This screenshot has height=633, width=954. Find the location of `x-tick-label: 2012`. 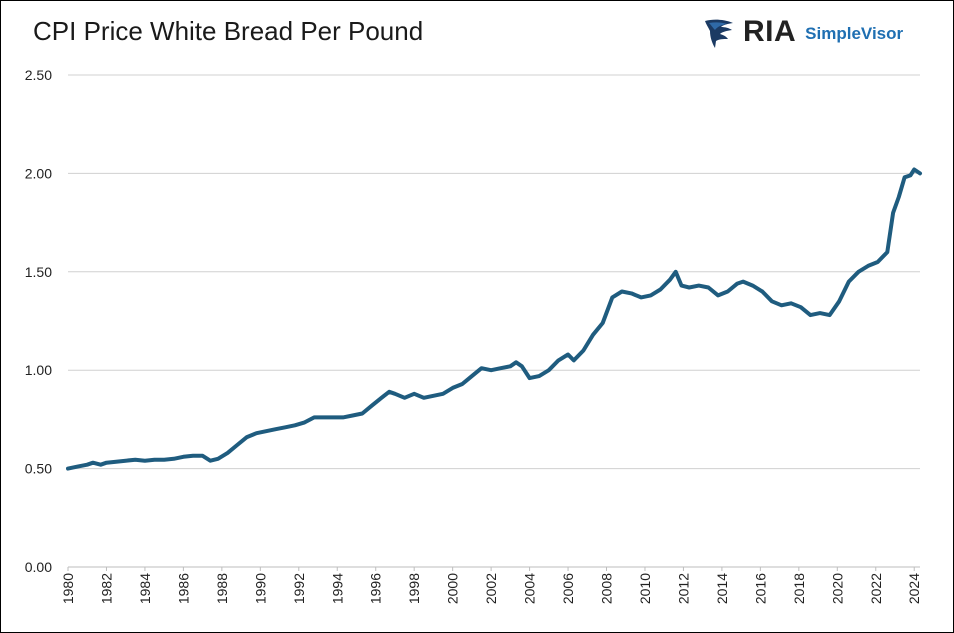

x-tick-label: 2012 is located at coordinates (683, 588).